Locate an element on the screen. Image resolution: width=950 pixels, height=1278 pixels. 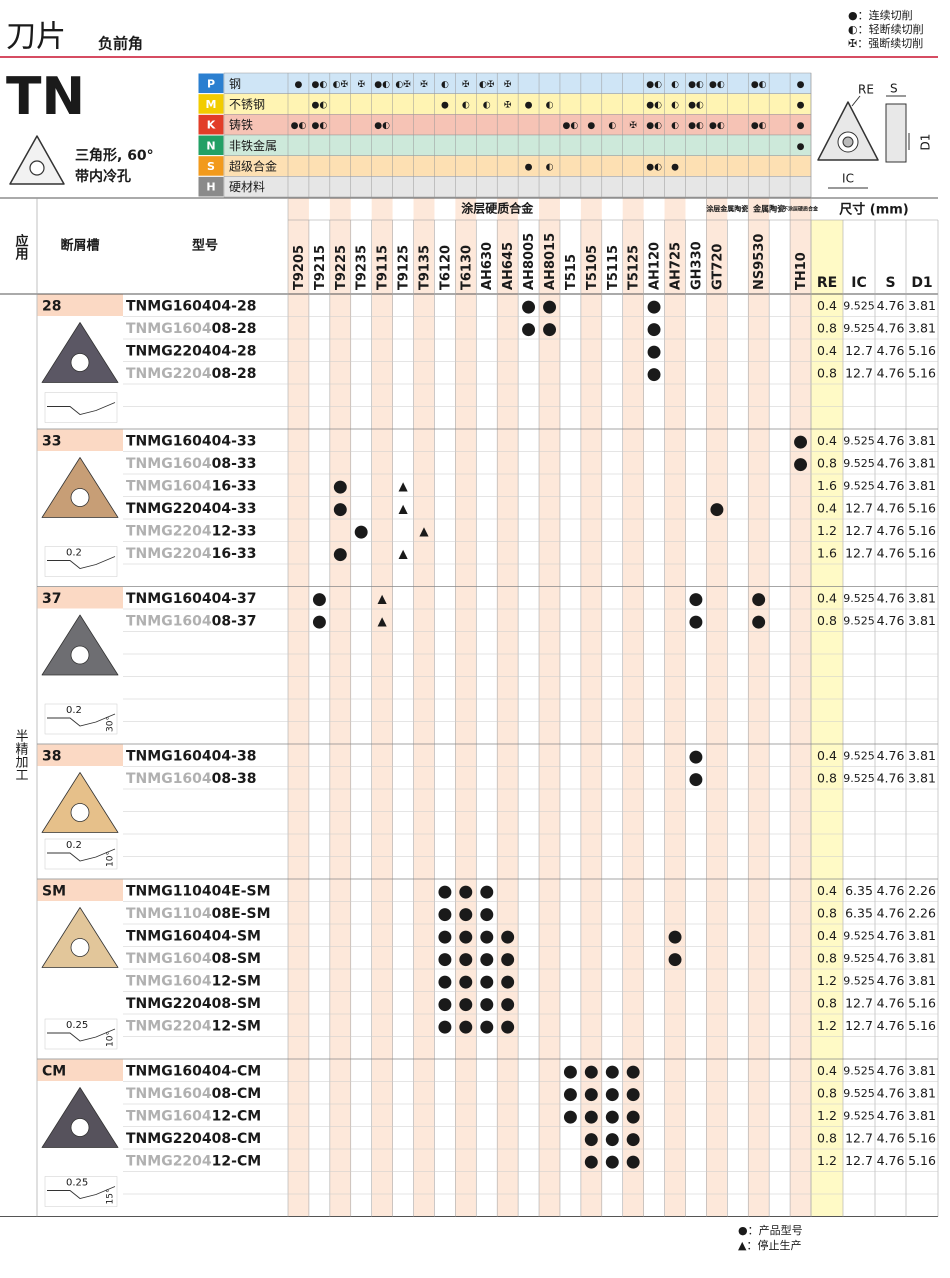
profile-label: 10° is located at coordinates (111, 859).